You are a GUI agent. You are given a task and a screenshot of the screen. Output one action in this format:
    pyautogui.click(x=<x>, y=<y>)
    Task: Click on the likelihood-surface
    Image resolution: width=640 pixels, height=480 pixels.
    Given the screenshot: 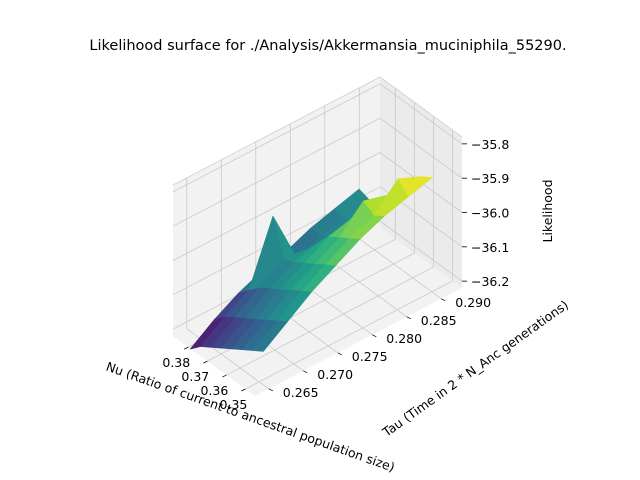 What is the action you would take?
    pyautogui.click(x=311, y=264)
    